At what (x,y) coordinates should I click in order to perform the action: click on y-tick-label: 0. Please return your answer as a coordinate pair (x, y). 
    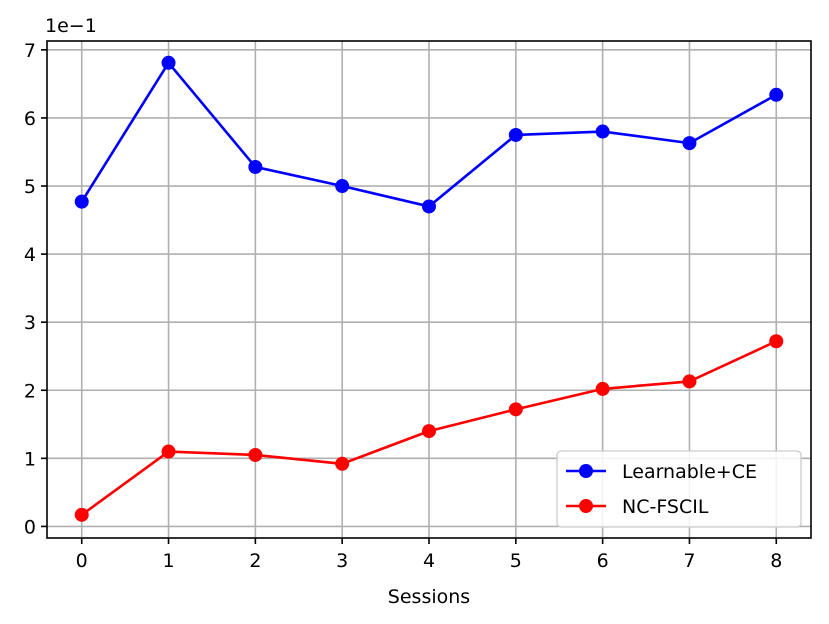
    Looking at the image, I should click on (30, 527).